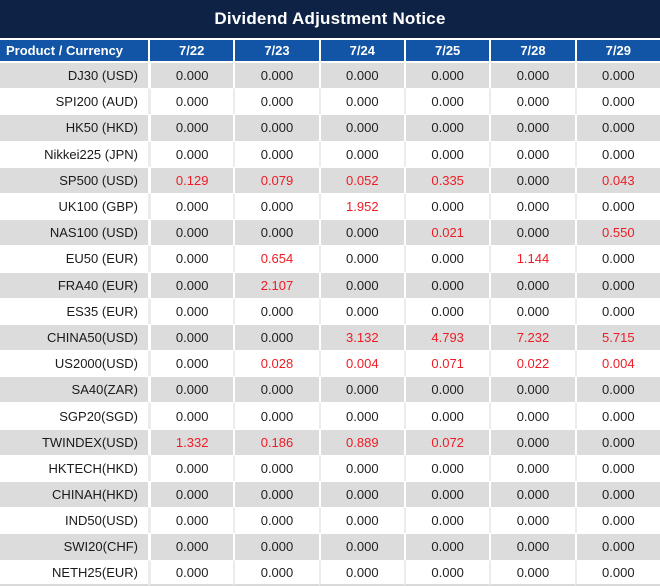 Image resolution: width=660 pixels, height=587 pixels. Describe the element at coordinates (361, 179) in the screenshot. I see `value-cell: 0.052` at that location.